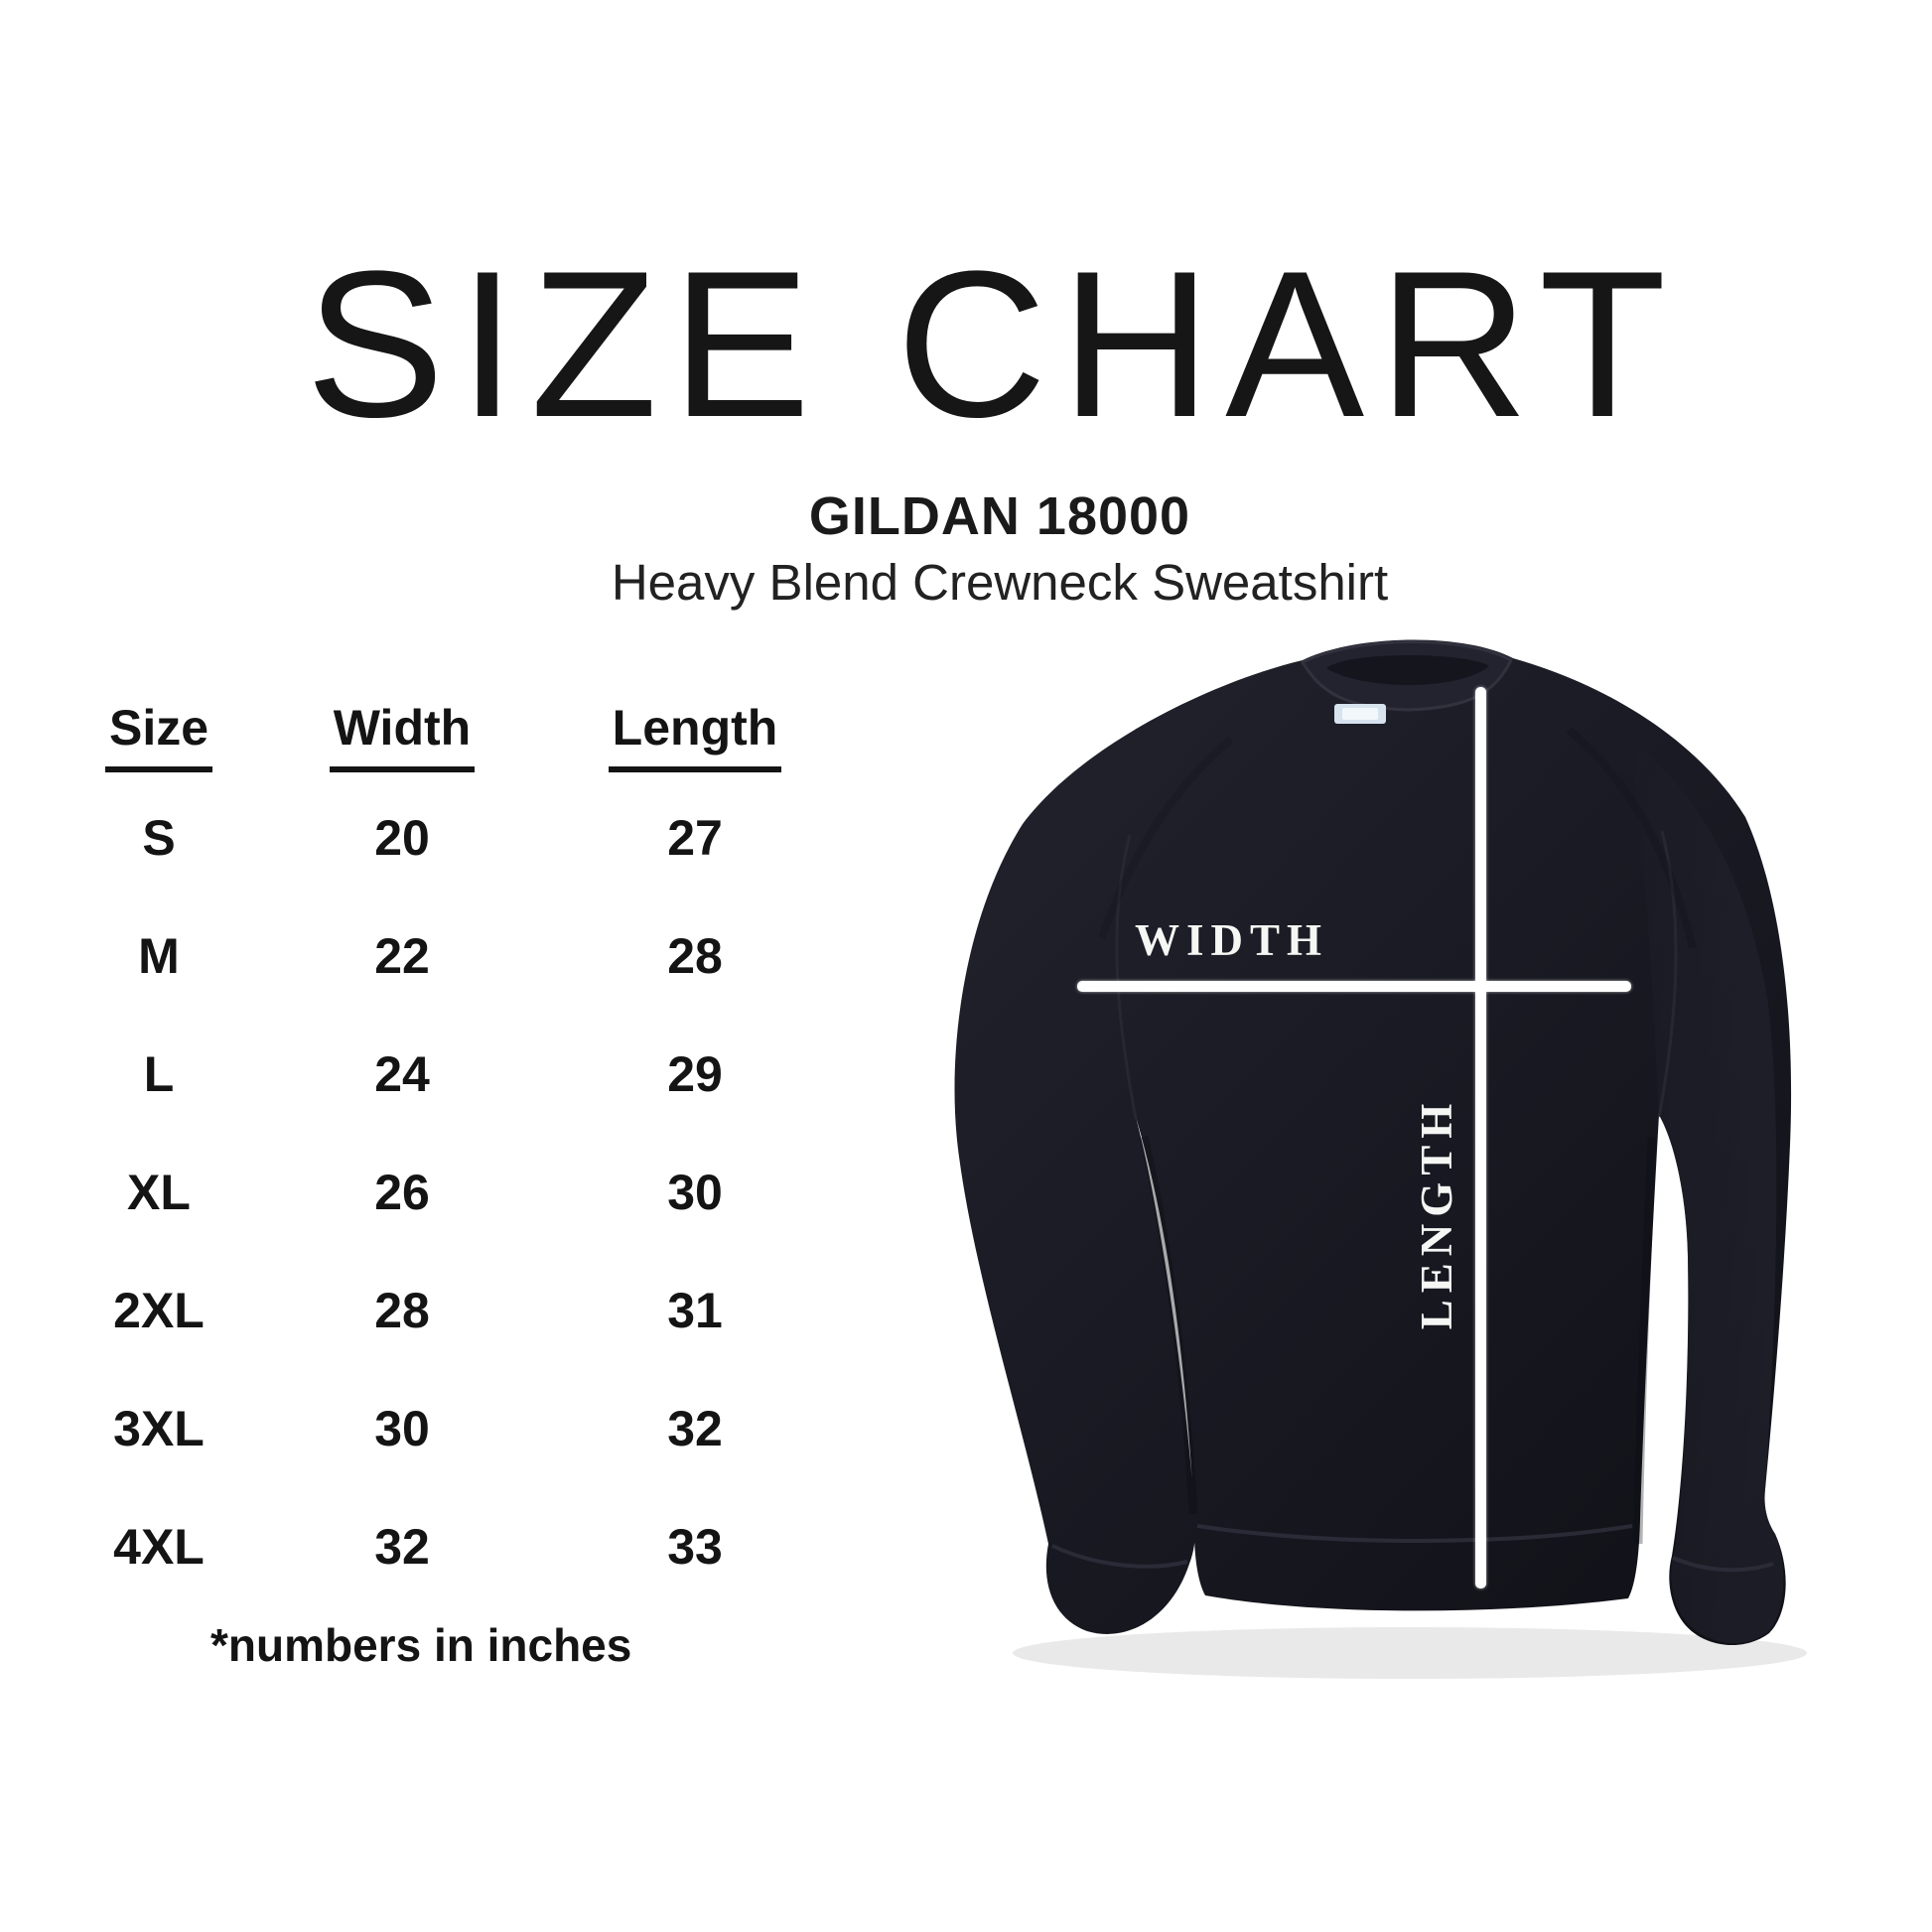 The height and width of the screenshot is (1932, 1932). What do you see at coordinates (159, 955) in the screenshot?
I see `table-cell-size: M` at bounding box center [159, 955].